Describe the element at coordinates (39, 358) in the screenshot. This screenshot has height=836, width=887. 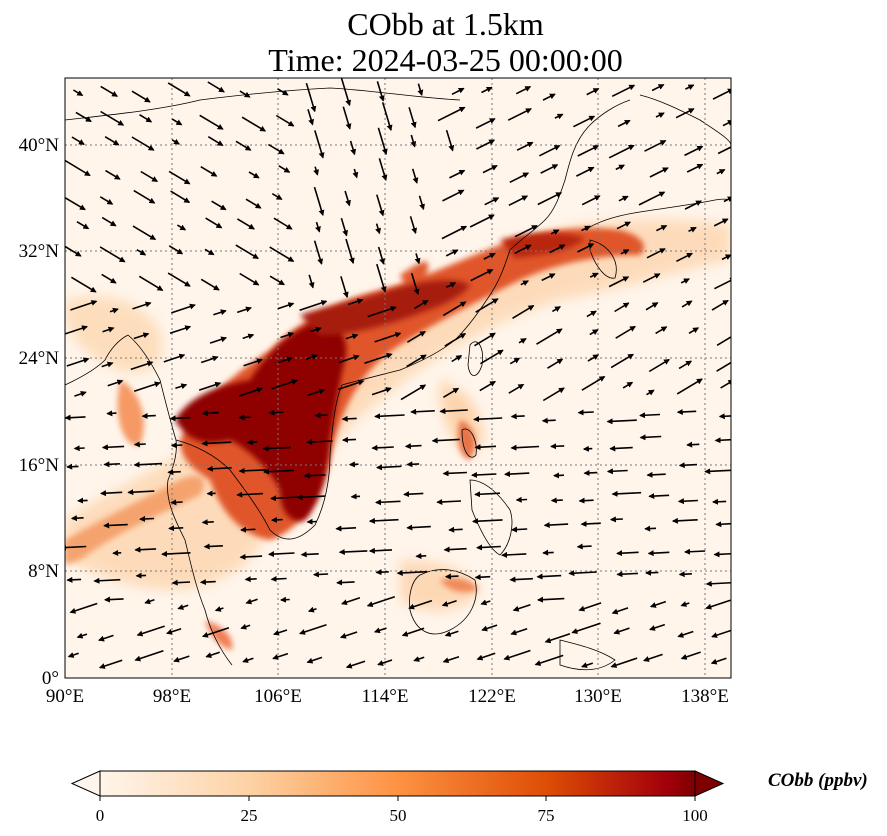
I see `y-tick-label: 24°N` at that location.